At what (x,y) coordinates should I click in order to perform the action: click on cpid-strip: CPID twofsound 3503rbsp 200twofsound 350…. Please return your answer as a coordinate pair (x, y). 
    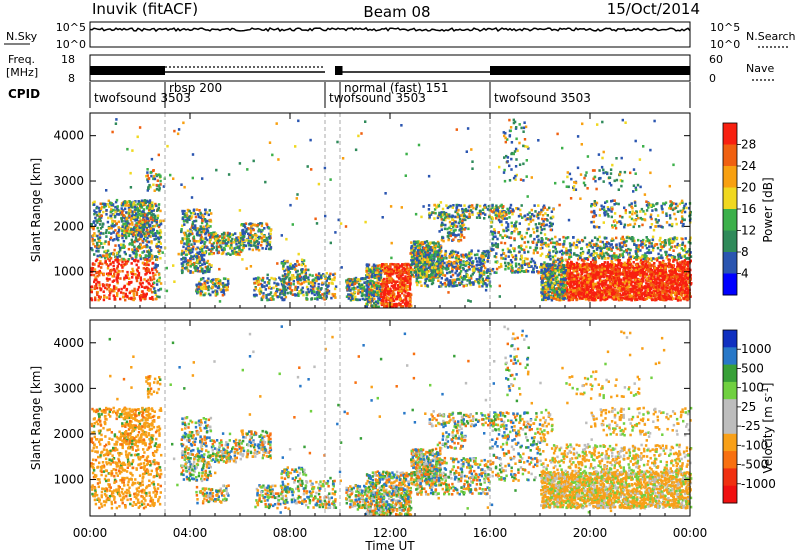
    Looking at the image, I should click on (349, 94).